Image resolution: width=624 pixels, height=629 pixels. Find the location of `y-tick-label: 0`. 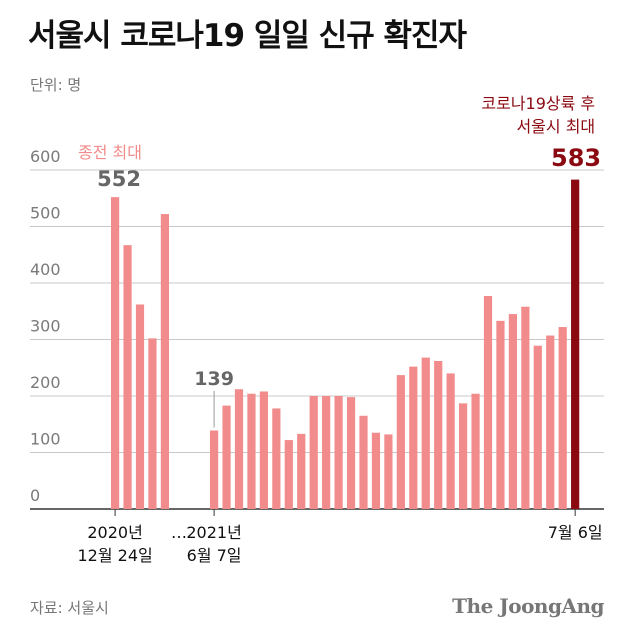

y-tick-label: 0 is located at coordinates (35, 495).